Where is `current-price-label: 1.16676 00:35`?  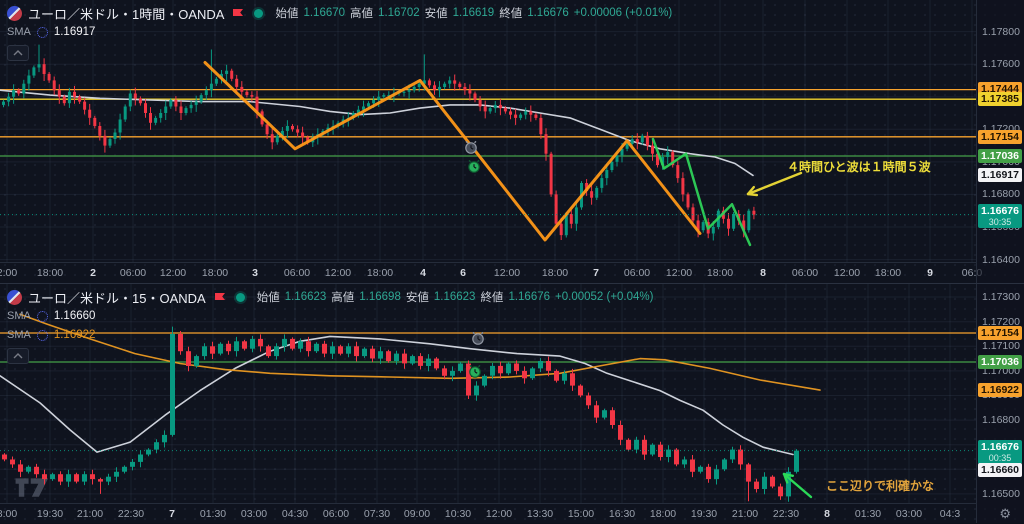
current-price-label: 1.16676 00:35 is located at coordinates (1000, 452).